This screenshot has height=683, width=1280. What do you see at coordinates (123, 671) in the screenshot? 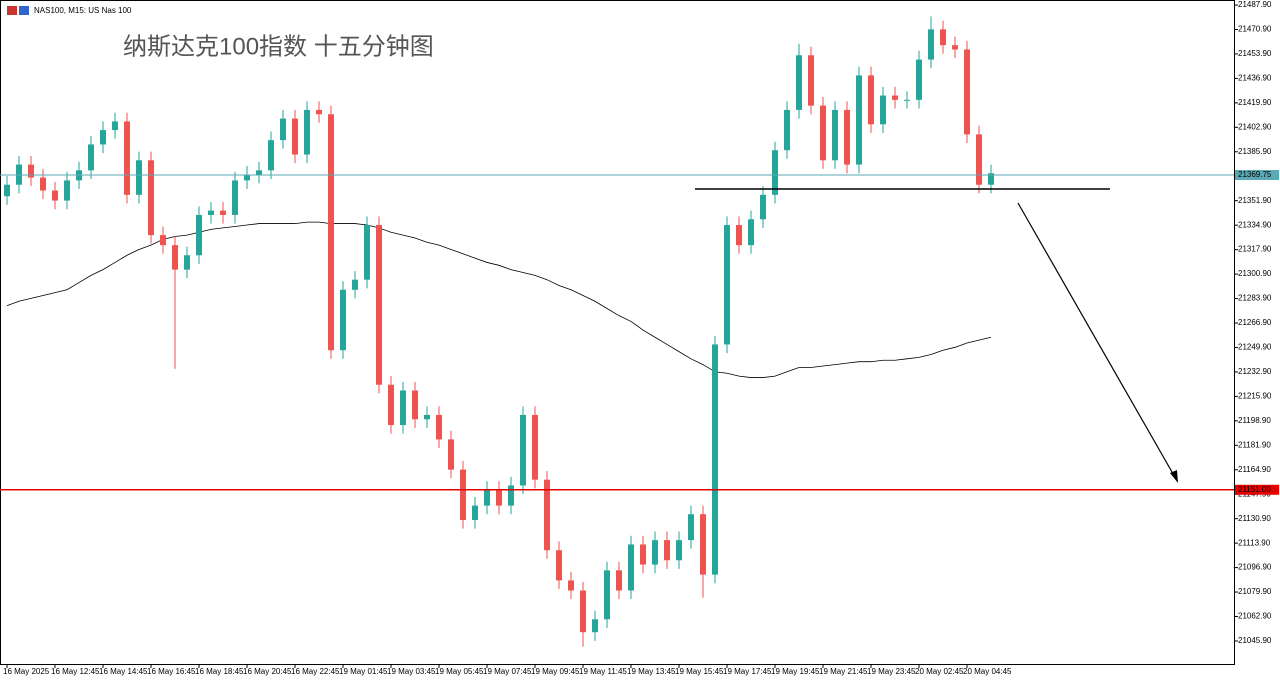
I see `x-tick-label: 16 May 14:45` at bounding box center [123, 671].